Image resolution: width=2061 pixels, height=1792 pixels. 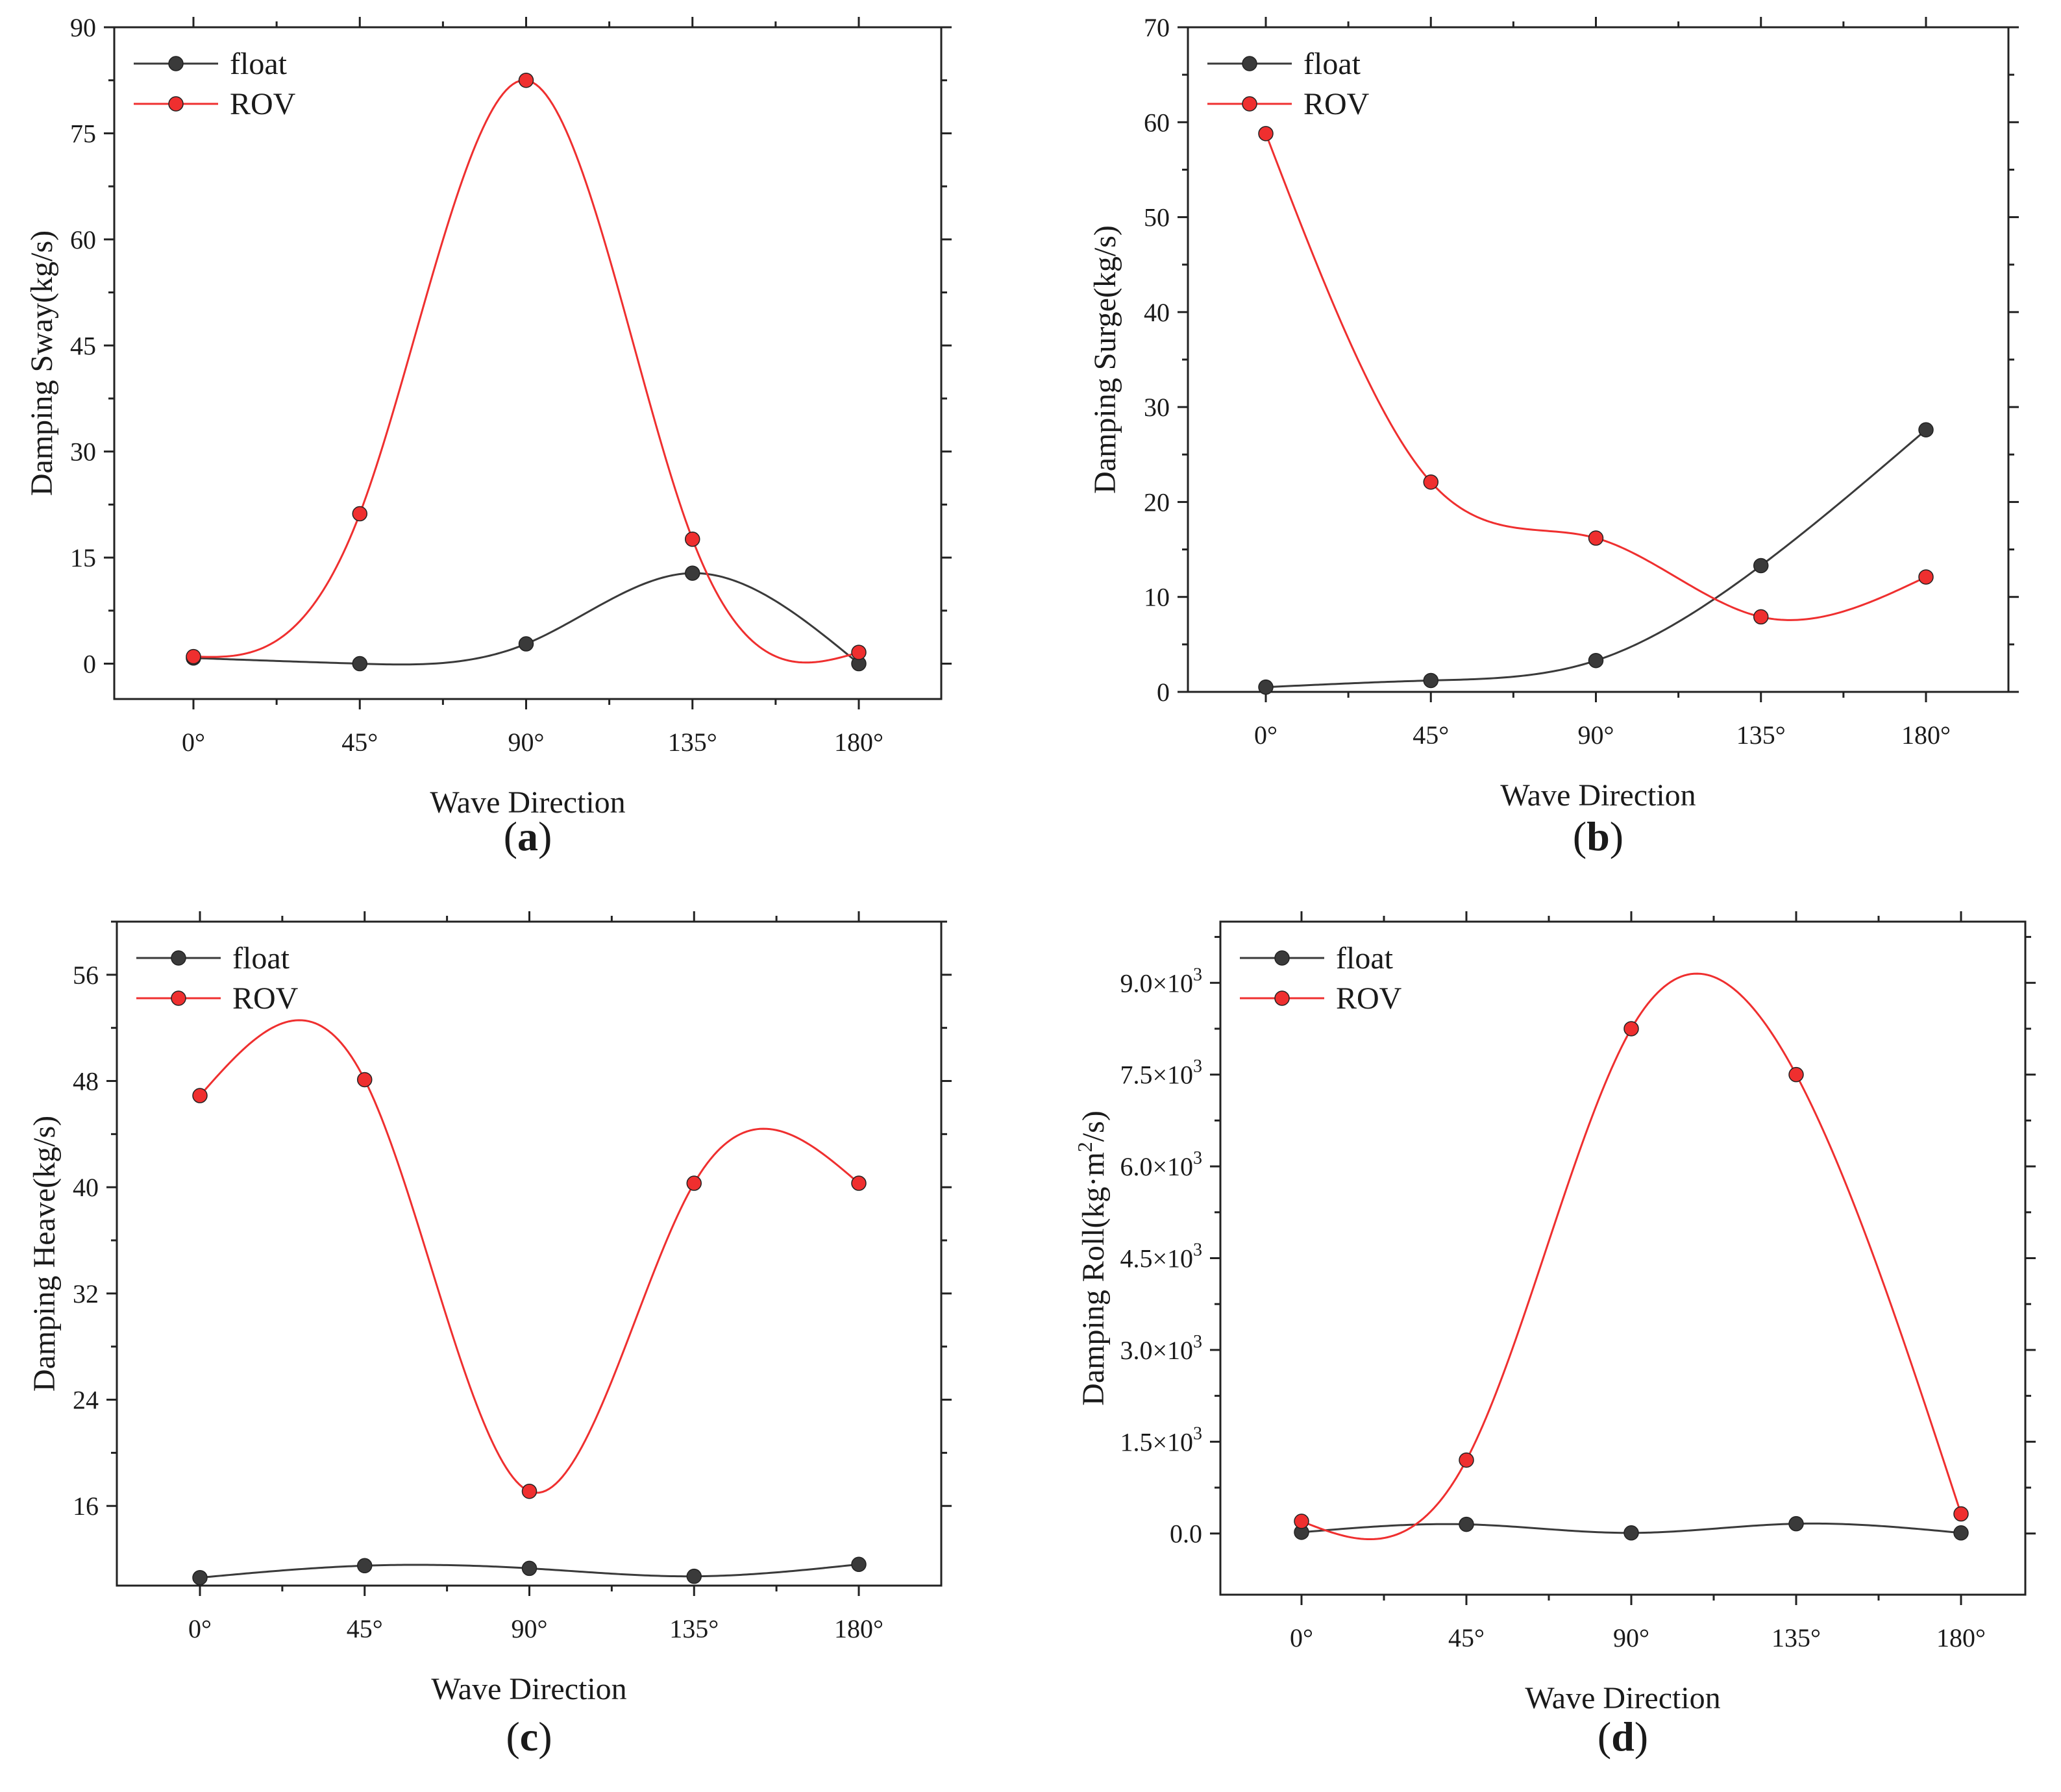 What do you see at coordinates (1156, 1258) in the screenshot?
I see `y-tick-mantissa: 4.5×10` at bounding box center [1156, 1258].